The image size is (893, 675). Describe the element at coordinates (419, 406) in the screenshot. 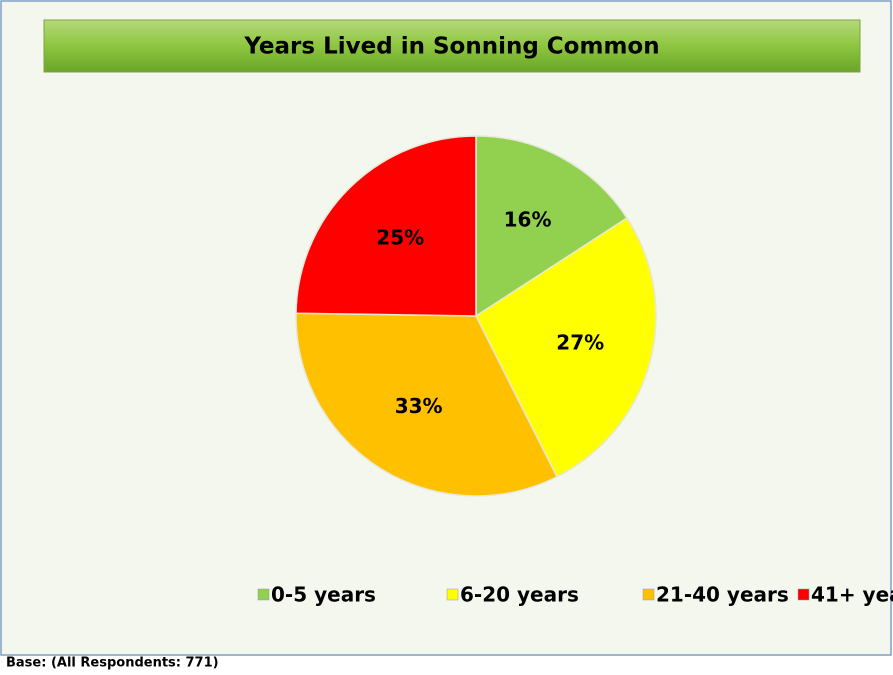

I see `data-label: 33%` at that location.